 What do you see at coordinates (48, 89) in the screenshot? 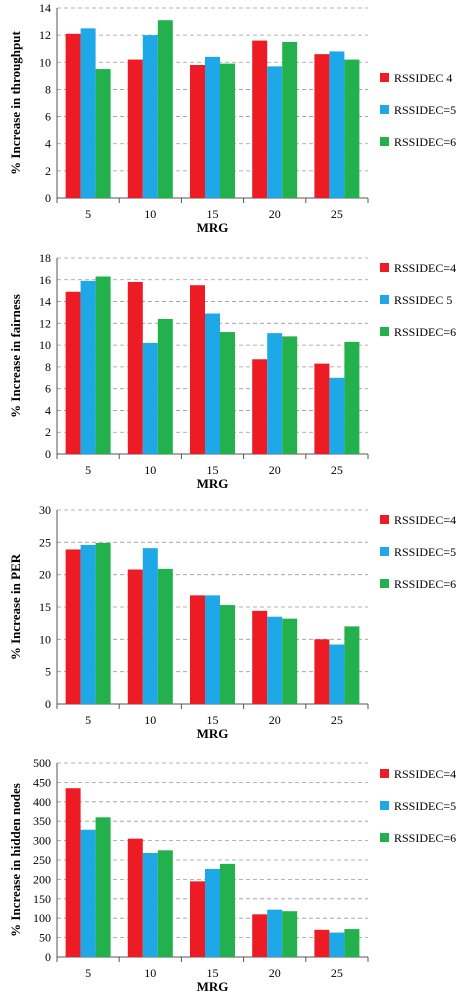
I see `y-tick-label: 8` at bounding box center [48, 89].